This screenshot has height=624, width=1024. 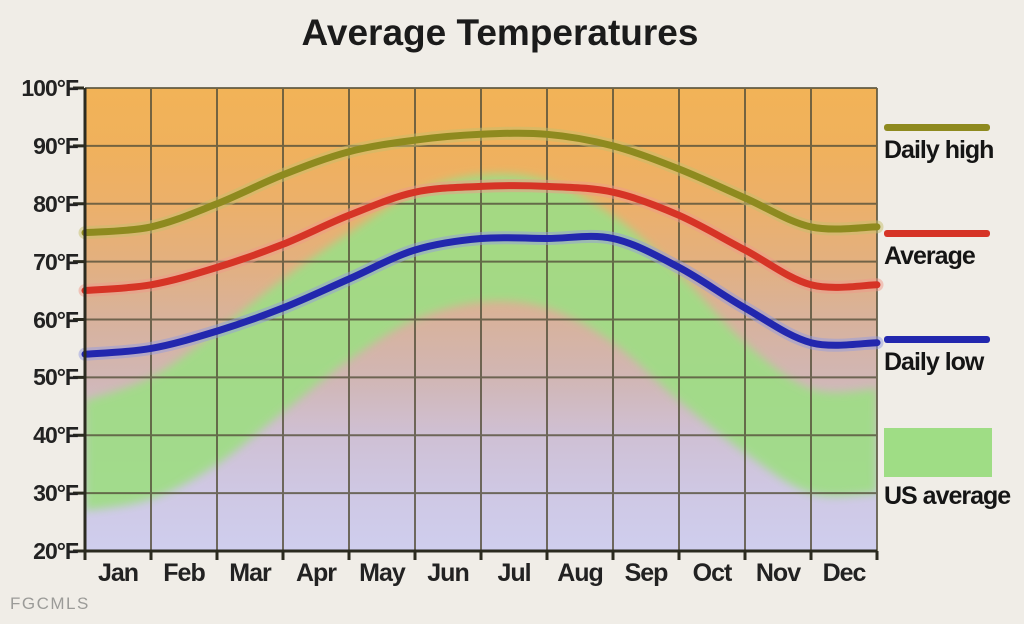 I want to click on y-axis-label: 60°F, so click(x=56, y=319).